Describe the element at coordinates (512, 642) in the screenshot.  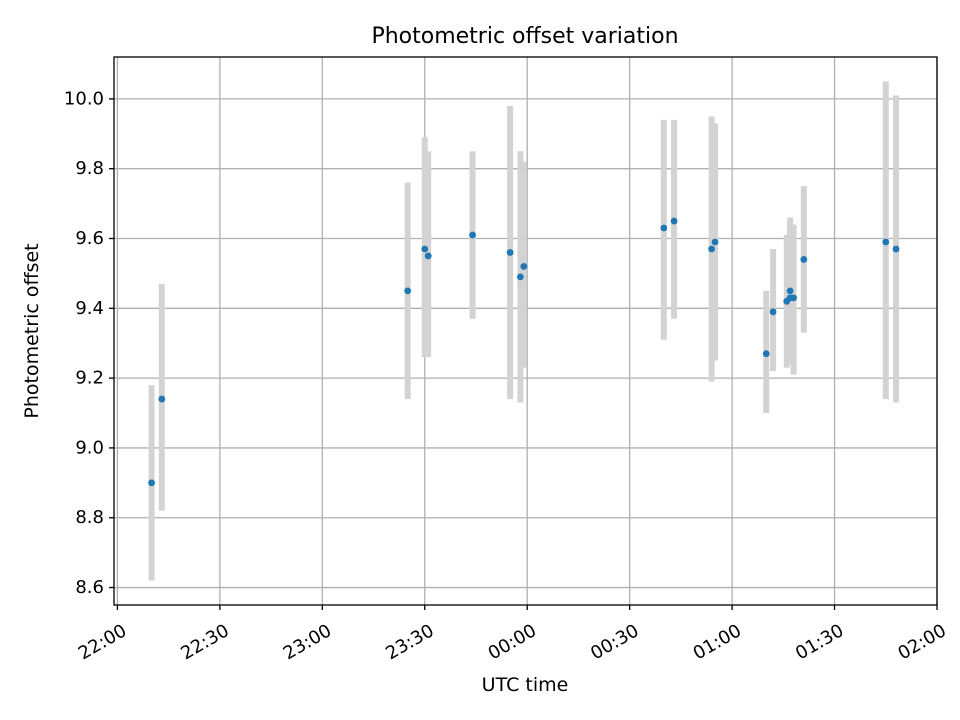
I see `x-tick-label: 00:00` at that location.